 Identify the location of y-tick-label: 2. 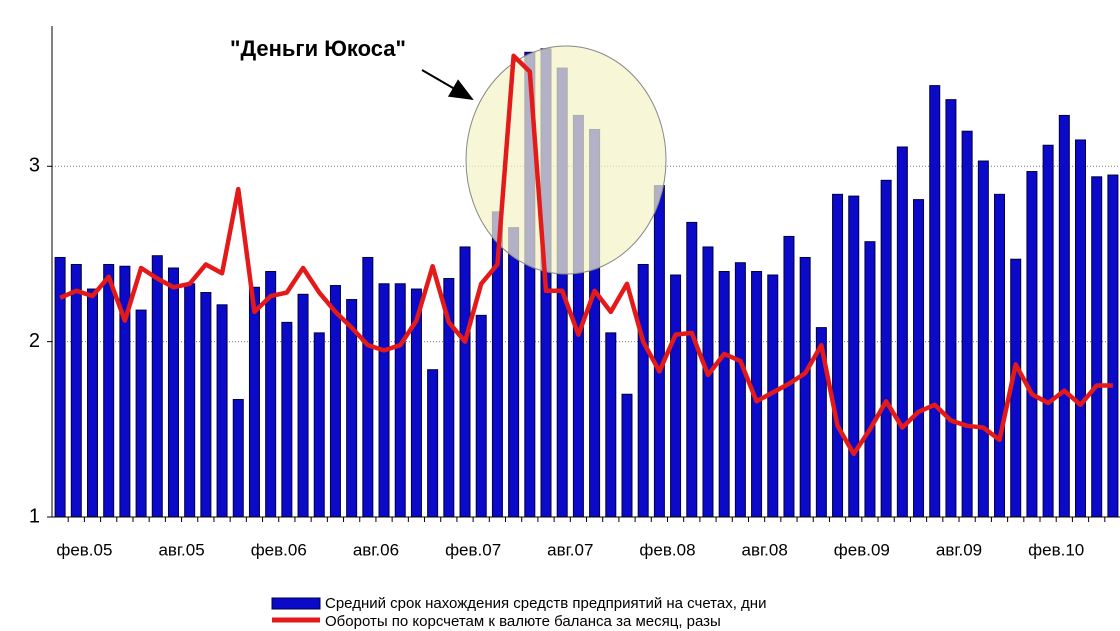
(34, 341).